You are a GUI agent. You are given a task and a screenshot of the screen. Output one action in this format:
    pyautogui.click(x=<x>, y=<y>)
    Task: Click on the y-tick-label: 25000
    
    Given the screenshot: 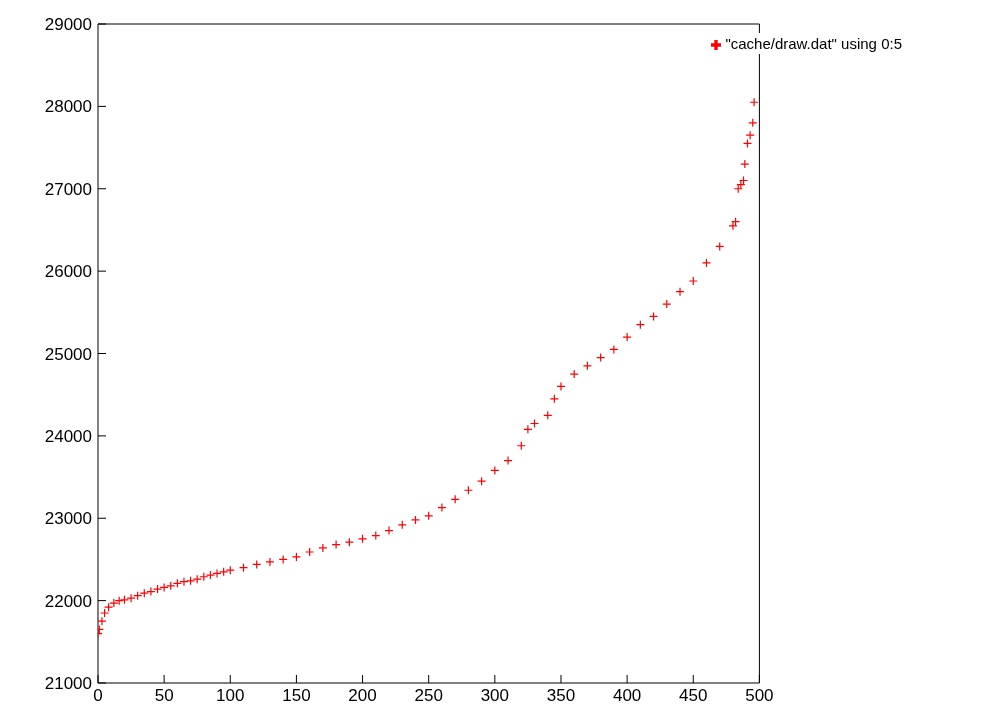 What is the action you would take?
    pyautogui.click(x=68, y=354)
    